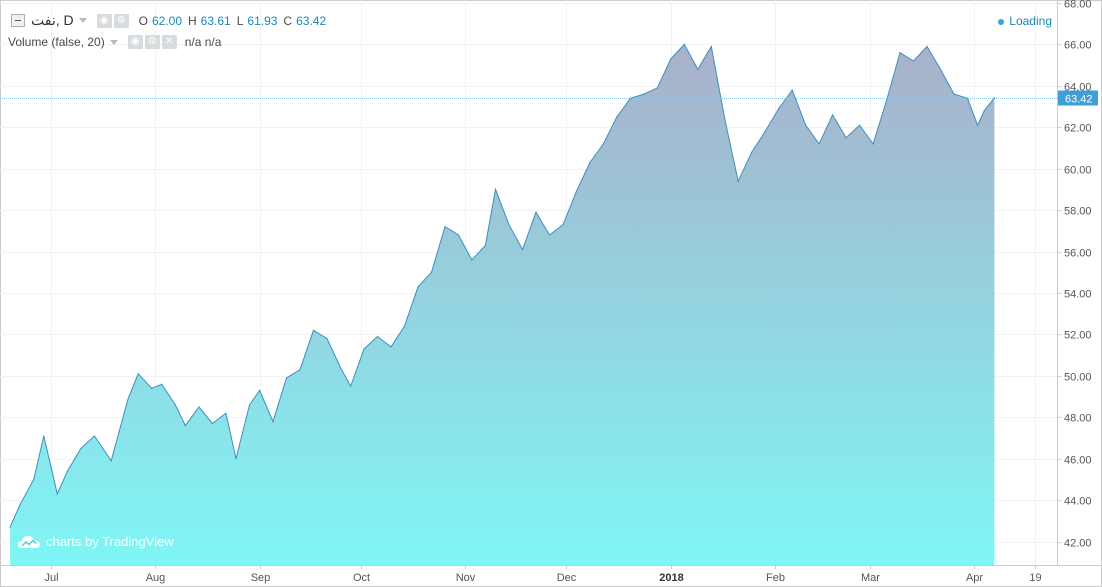 The height and width of the screenshot is (587, 1102). I want to click on watermark-text: charts by TradingView, so click(110, 541).